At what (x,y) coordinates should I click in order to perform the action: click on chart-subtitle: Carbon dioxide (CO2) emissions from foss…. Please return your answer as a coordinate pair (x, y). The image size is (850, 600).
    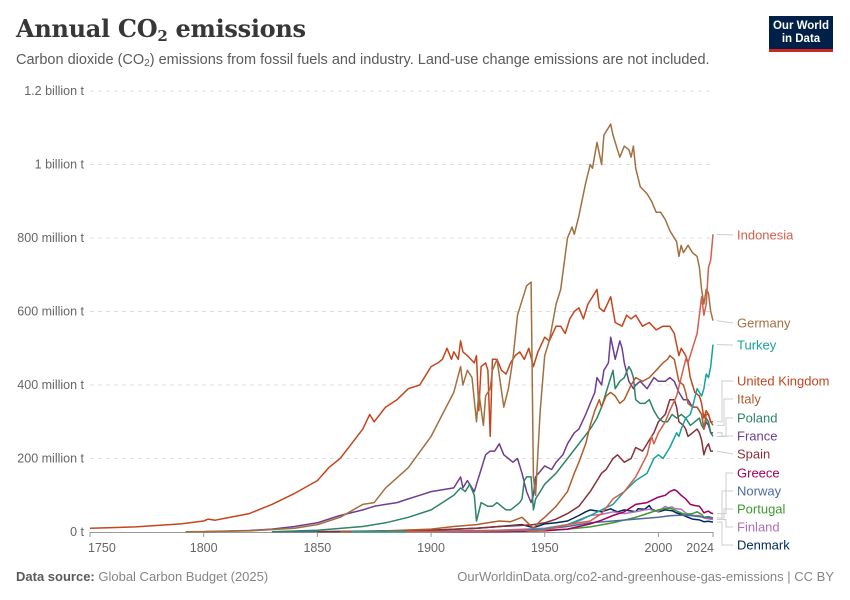
    Looking at the image, I should click on (363, 60).